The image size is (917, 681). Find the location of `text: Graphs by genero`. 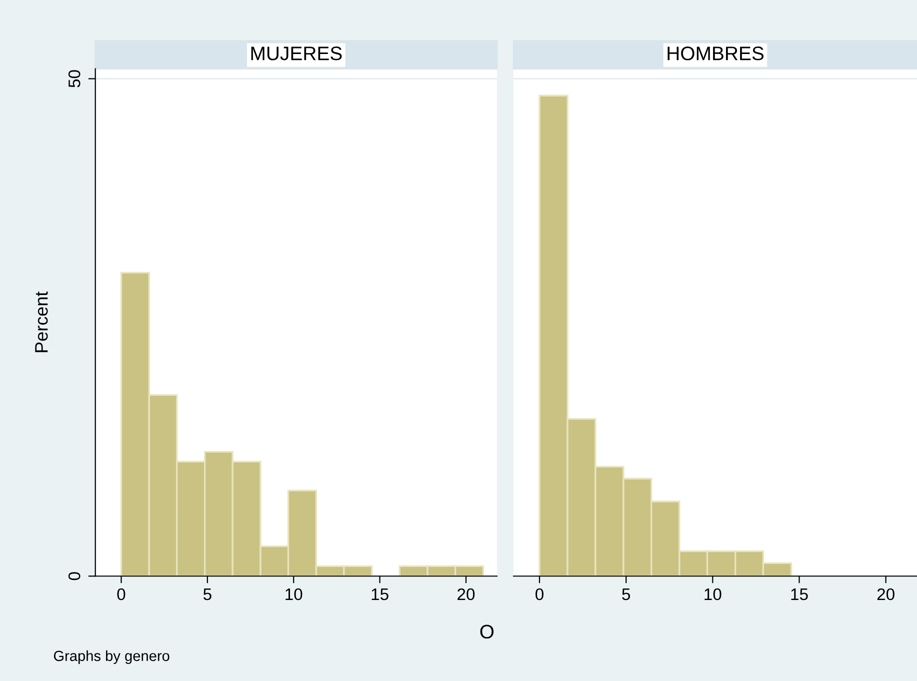

text: Graphs by genero is located at coordinates (112, 657).